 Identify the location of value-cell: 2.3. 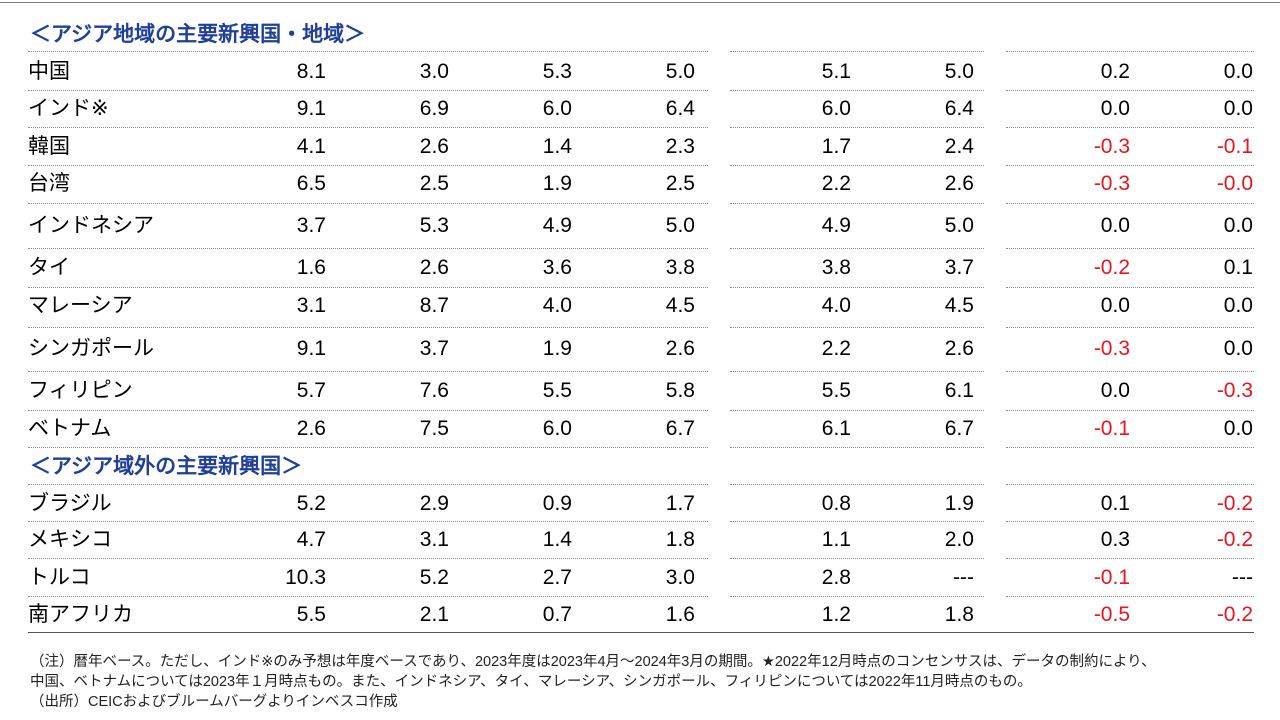
(680, 146).